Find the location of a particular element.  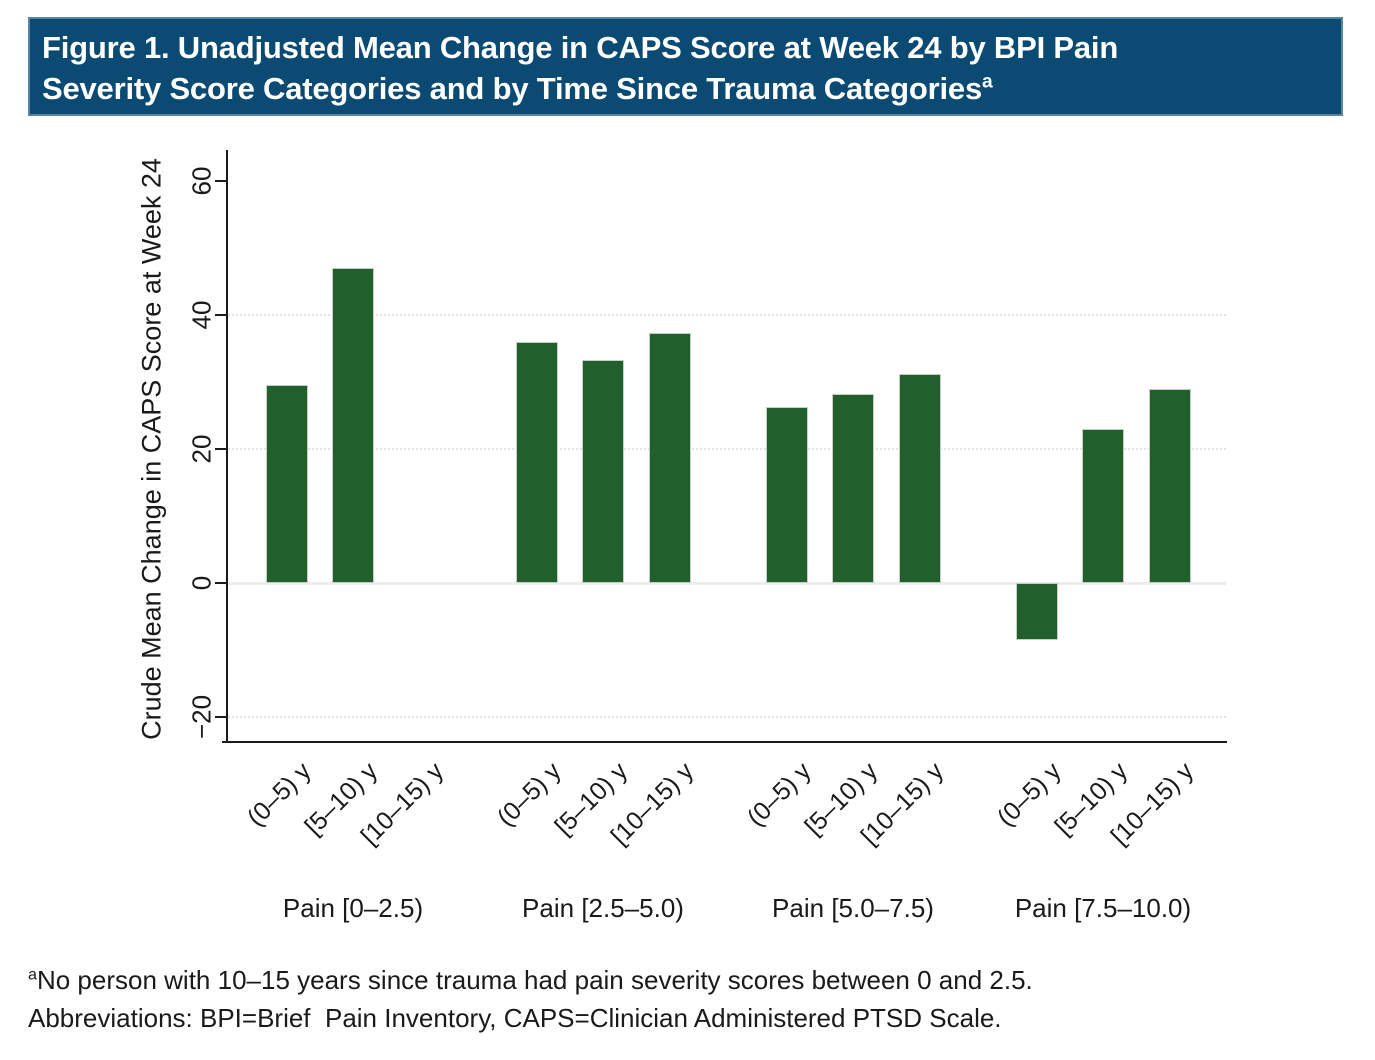

y-tick-label--20: −20 is located at coordinates (201, 717).